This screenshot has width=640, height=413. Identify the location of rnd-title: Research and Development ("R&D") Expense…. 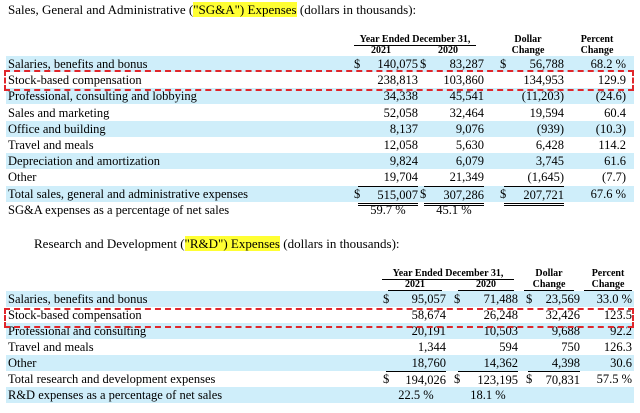
(217, 243).